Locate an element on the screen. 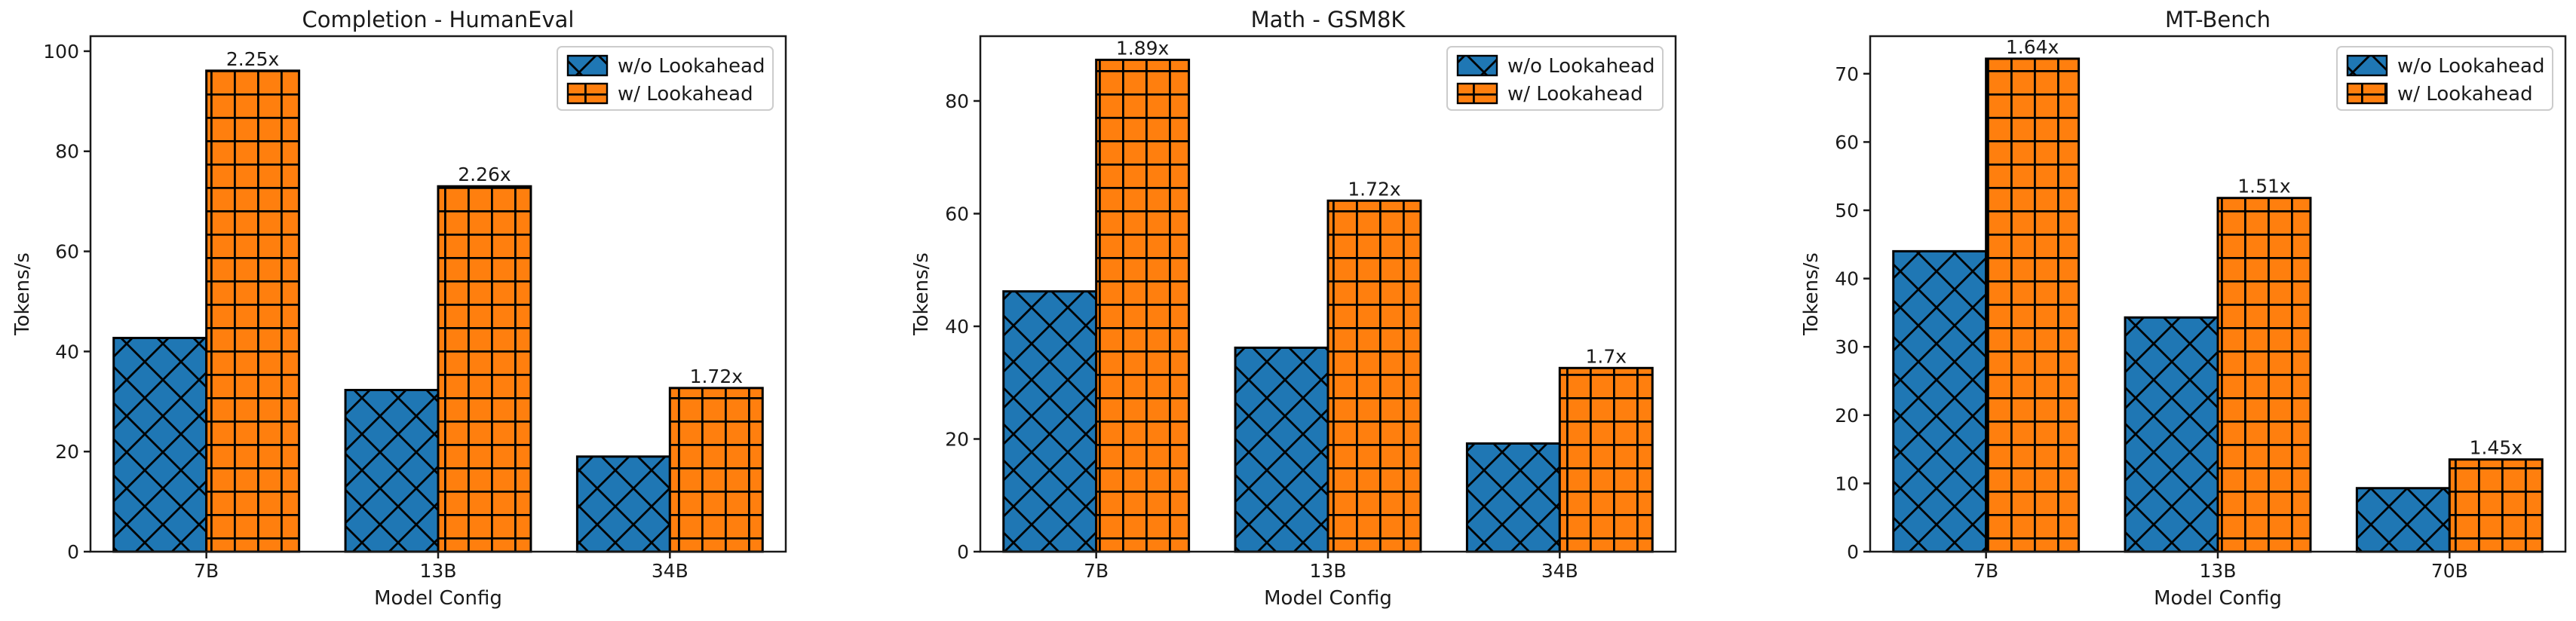 This screenshot has height=621, width=2576. chart-title: MT-Bench is located at coordinates (2218, 19).